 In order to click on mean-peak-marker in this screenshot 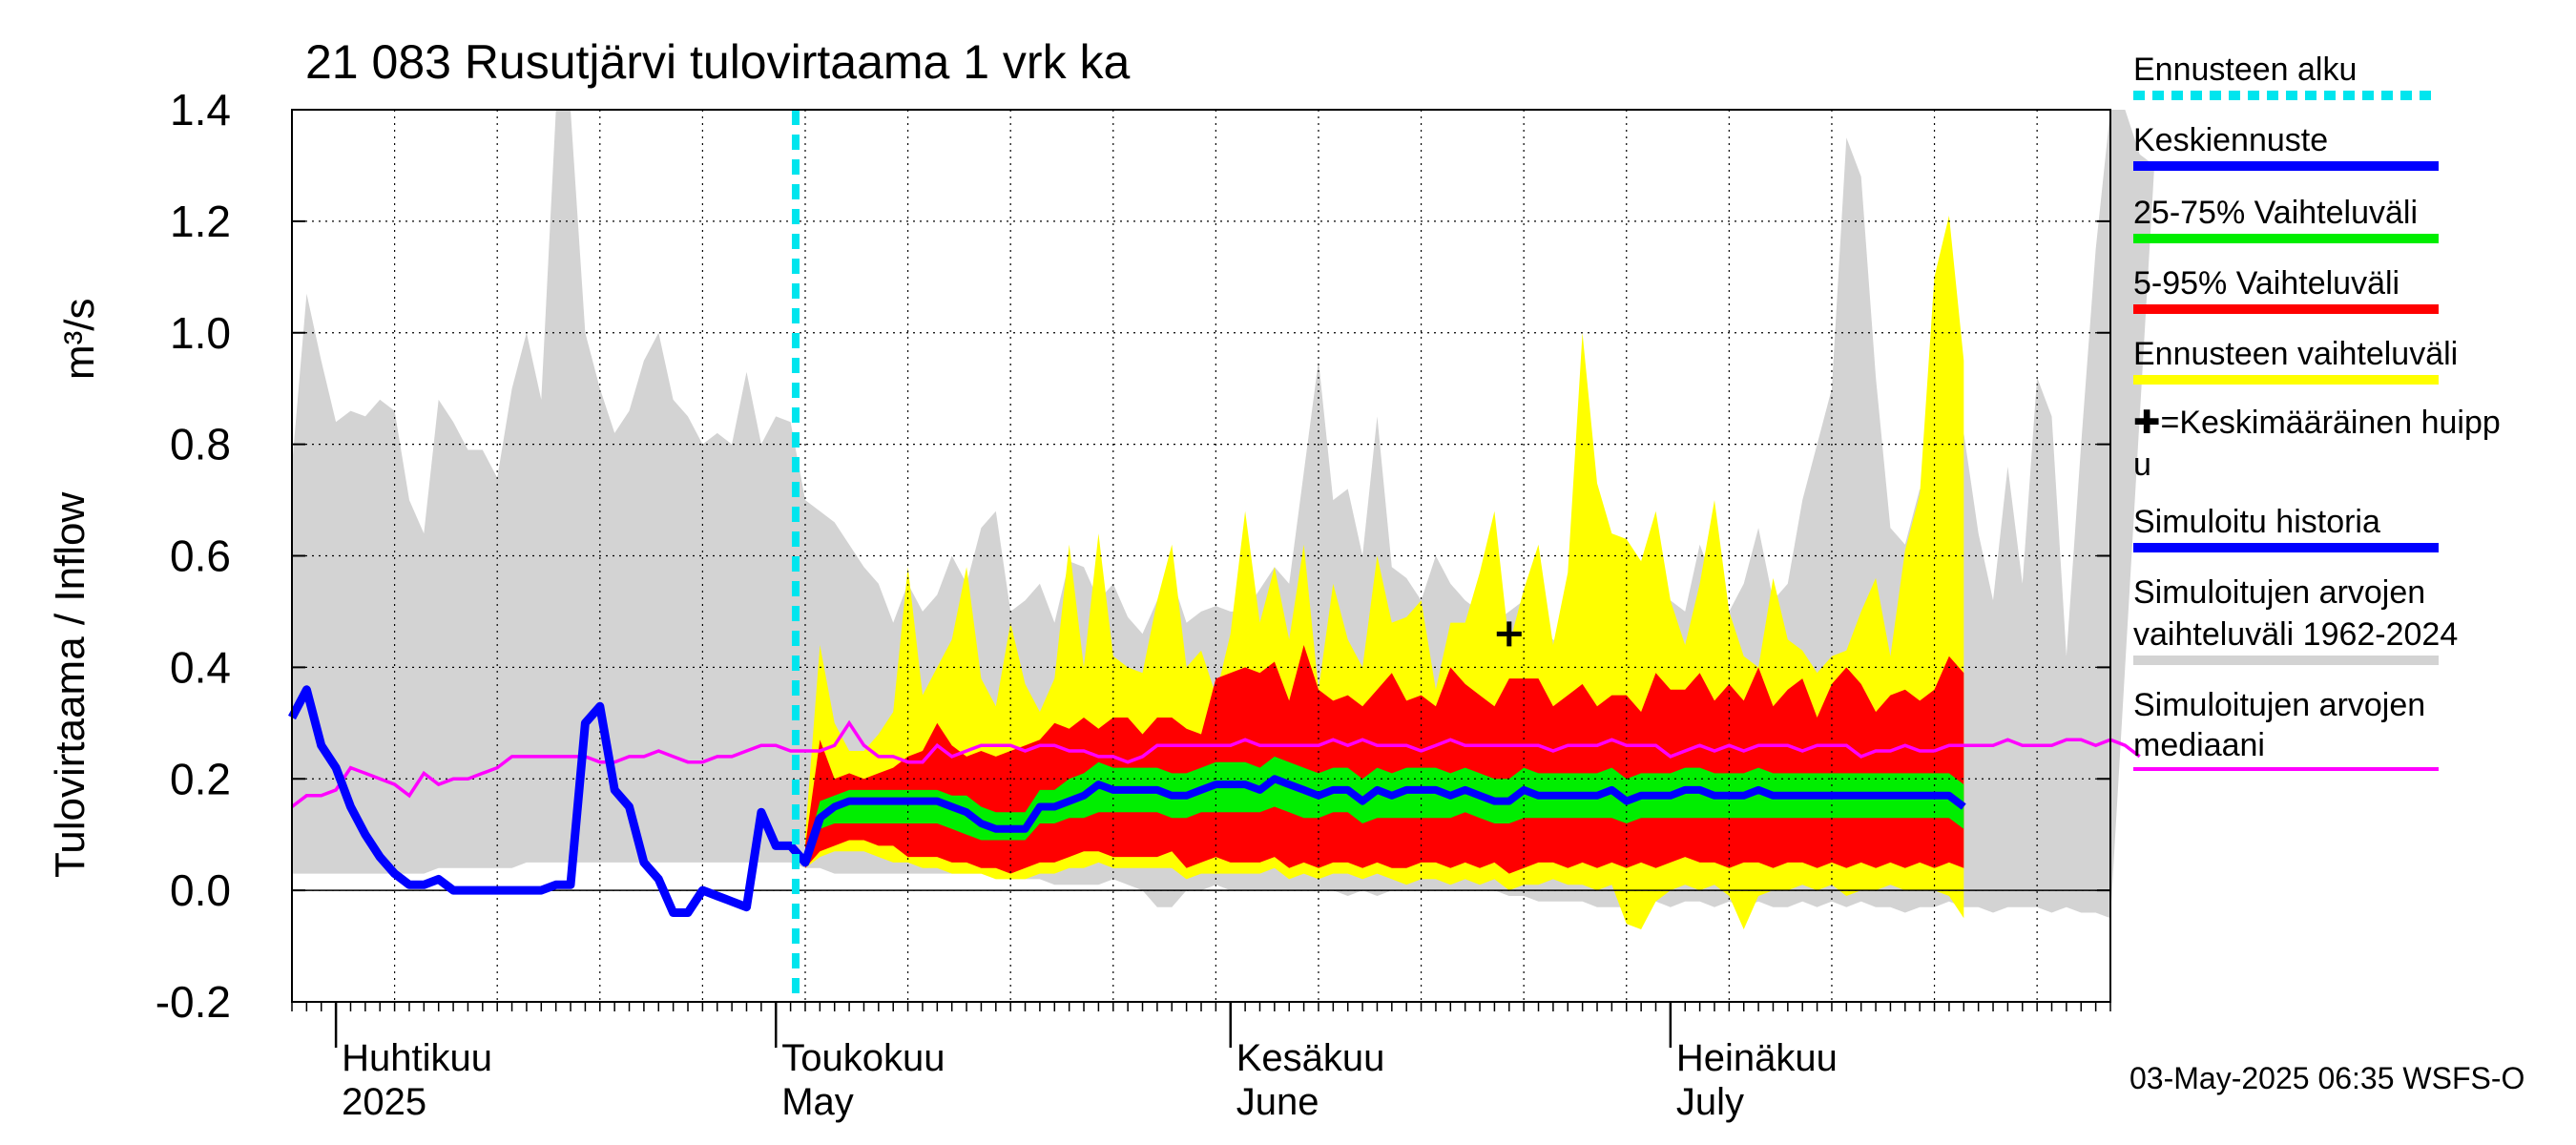, I will do `click(1509, 634)`.